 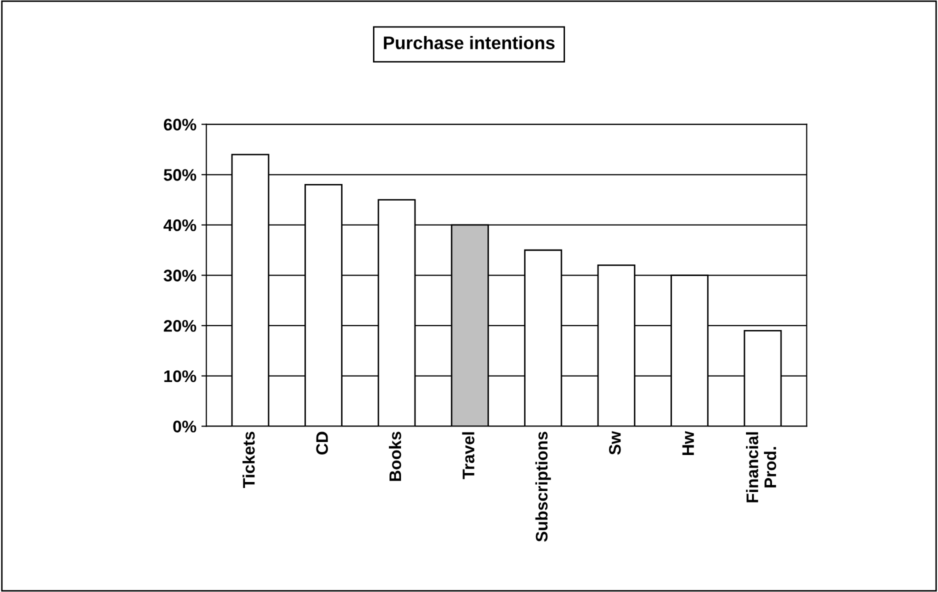 What do you see at coordinates (248, 460) in the screenshot?
I see `x-tick-label: Tickets` at bounding box center [248, 460].